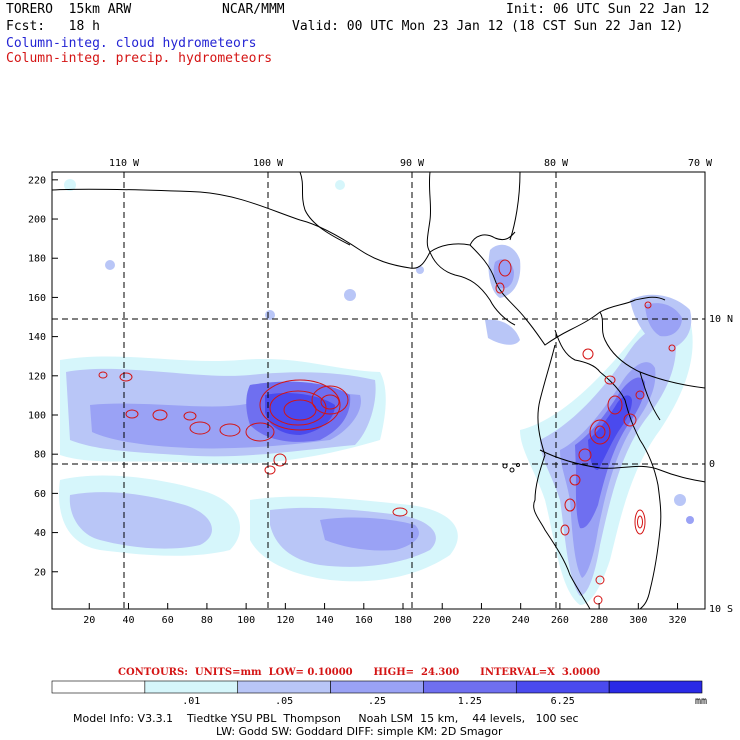  What do you see at coordinates (284, 701) in the screenshot?
I see `colorbar-tick-label: .05` at bounding box center [284, 701].